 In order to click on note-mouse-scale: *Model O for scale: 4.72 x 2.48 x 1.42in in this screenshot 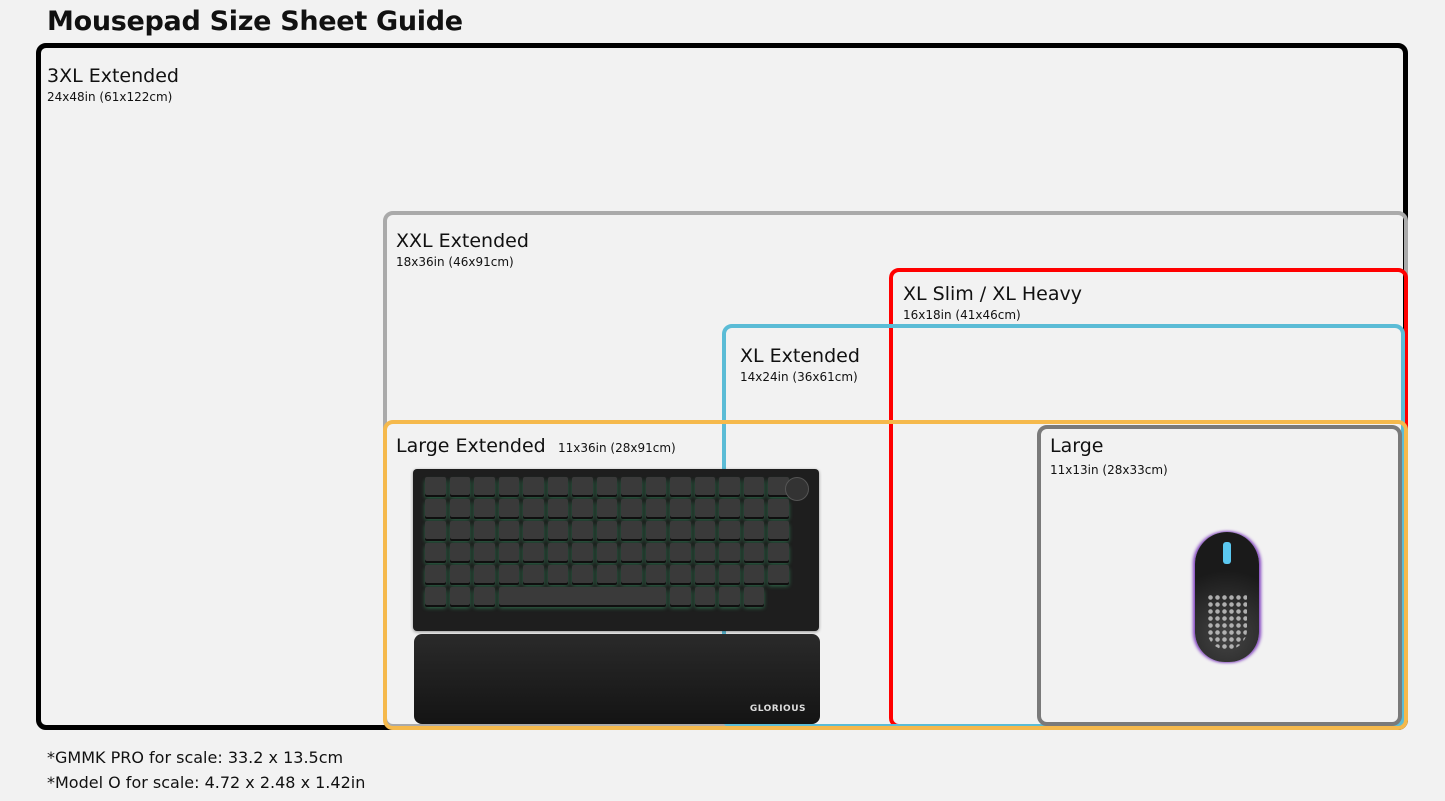, I will do `click(206, 782)`.